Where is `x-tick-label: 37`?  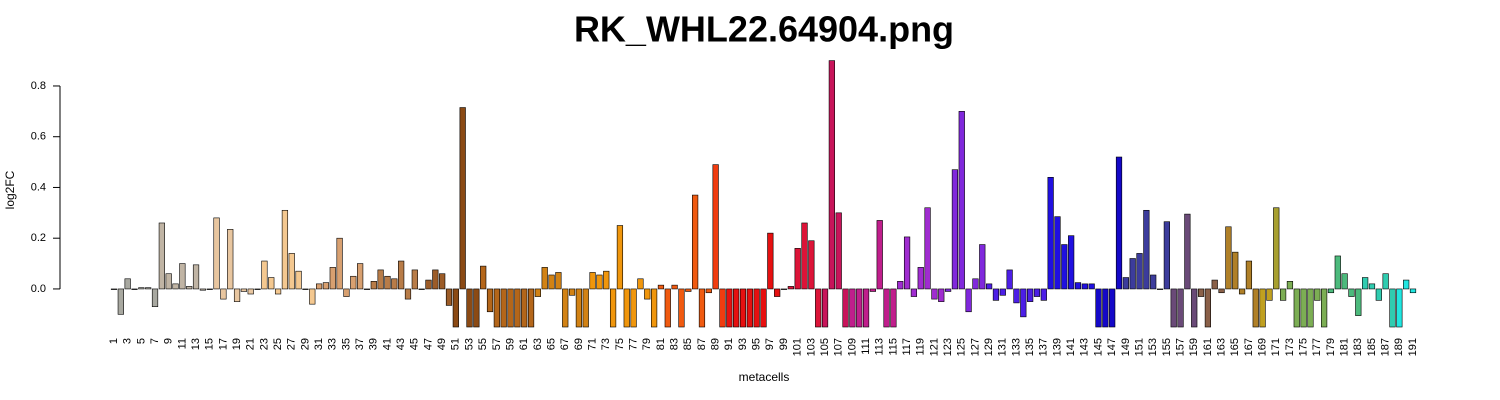 x-tick-label: 37 is located at coordinates (360, 344).